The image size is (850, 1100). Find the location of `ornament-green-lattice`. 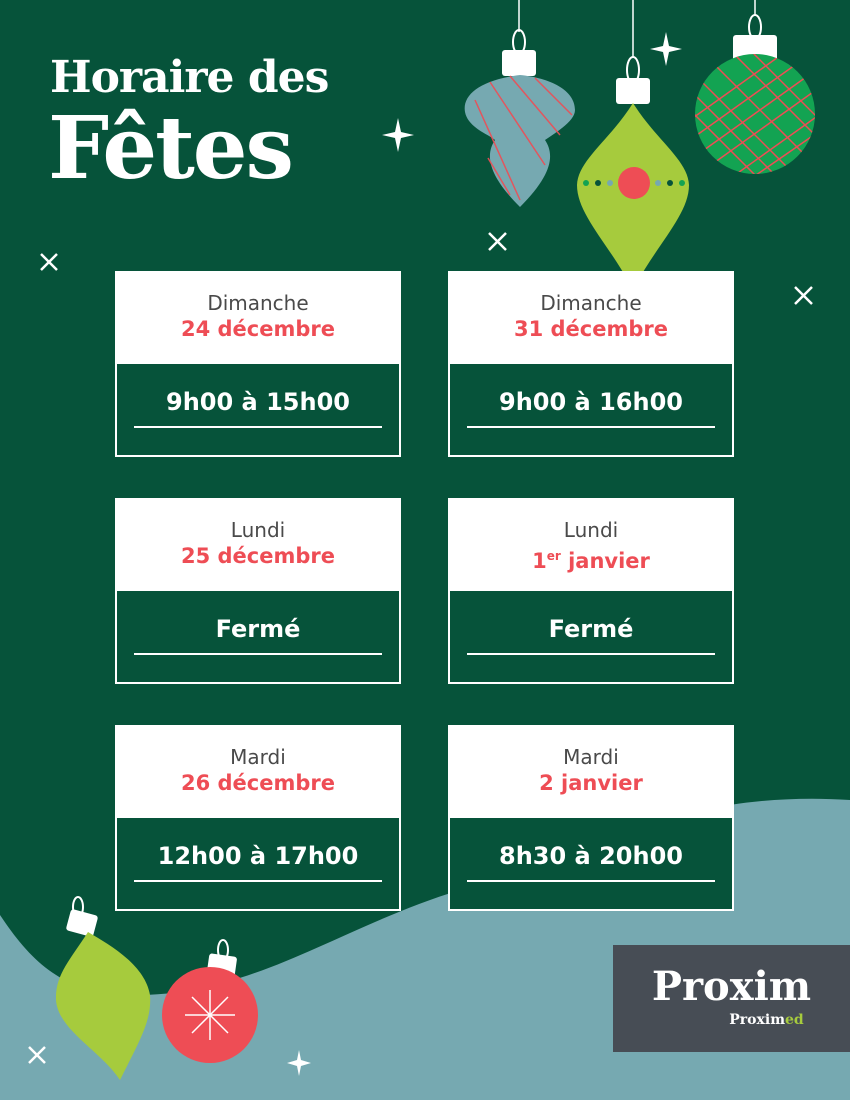

ornament-green-lattice is located at coordinates (755, 94).